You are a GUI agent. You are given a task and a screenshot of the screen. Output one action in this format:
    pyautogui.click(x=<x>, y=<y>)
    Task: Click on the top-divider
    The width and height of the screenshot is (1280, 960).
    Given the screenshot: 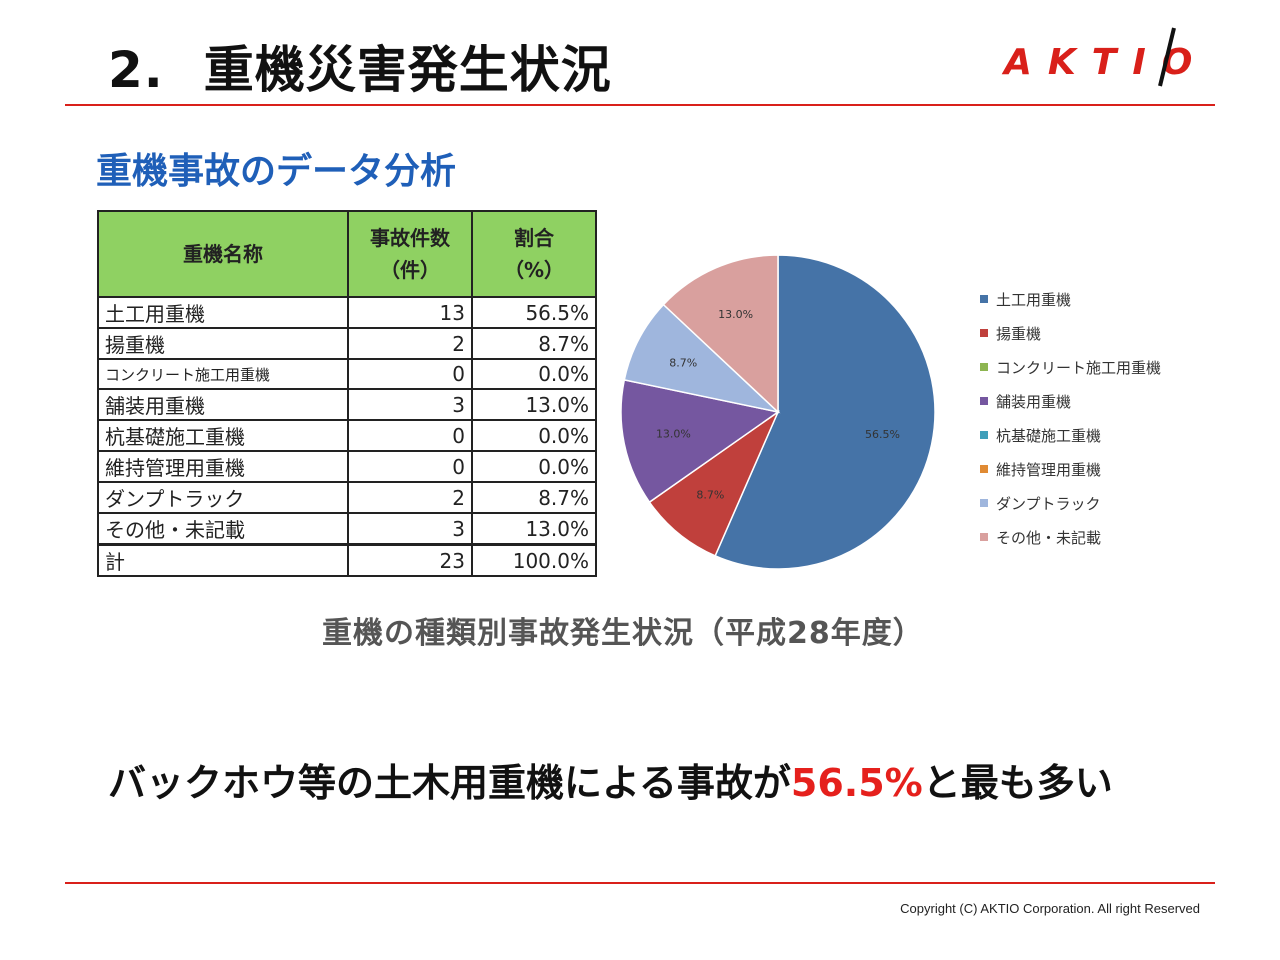 What is the action you would take?
    pyautogui.click(x=640, y=105)
    